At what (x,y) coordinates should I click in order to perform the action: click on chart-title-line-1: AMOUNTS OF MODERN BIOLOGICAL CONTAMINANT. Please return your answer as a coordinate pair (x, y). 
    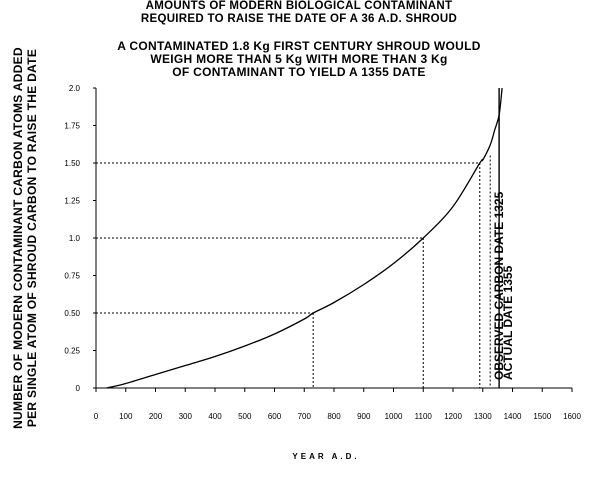
    Looking at the image, I should click on (299, 6).